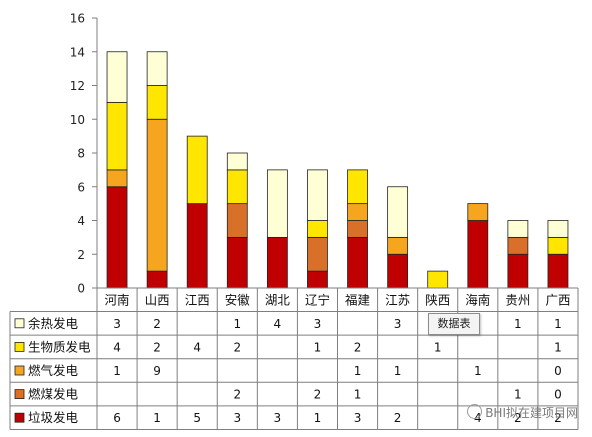 The height and width of the screenshot is (437, 592). Describe the element at coordinates (81, 187) in the screenshot. I see `y-tick-label: 6` at that location.